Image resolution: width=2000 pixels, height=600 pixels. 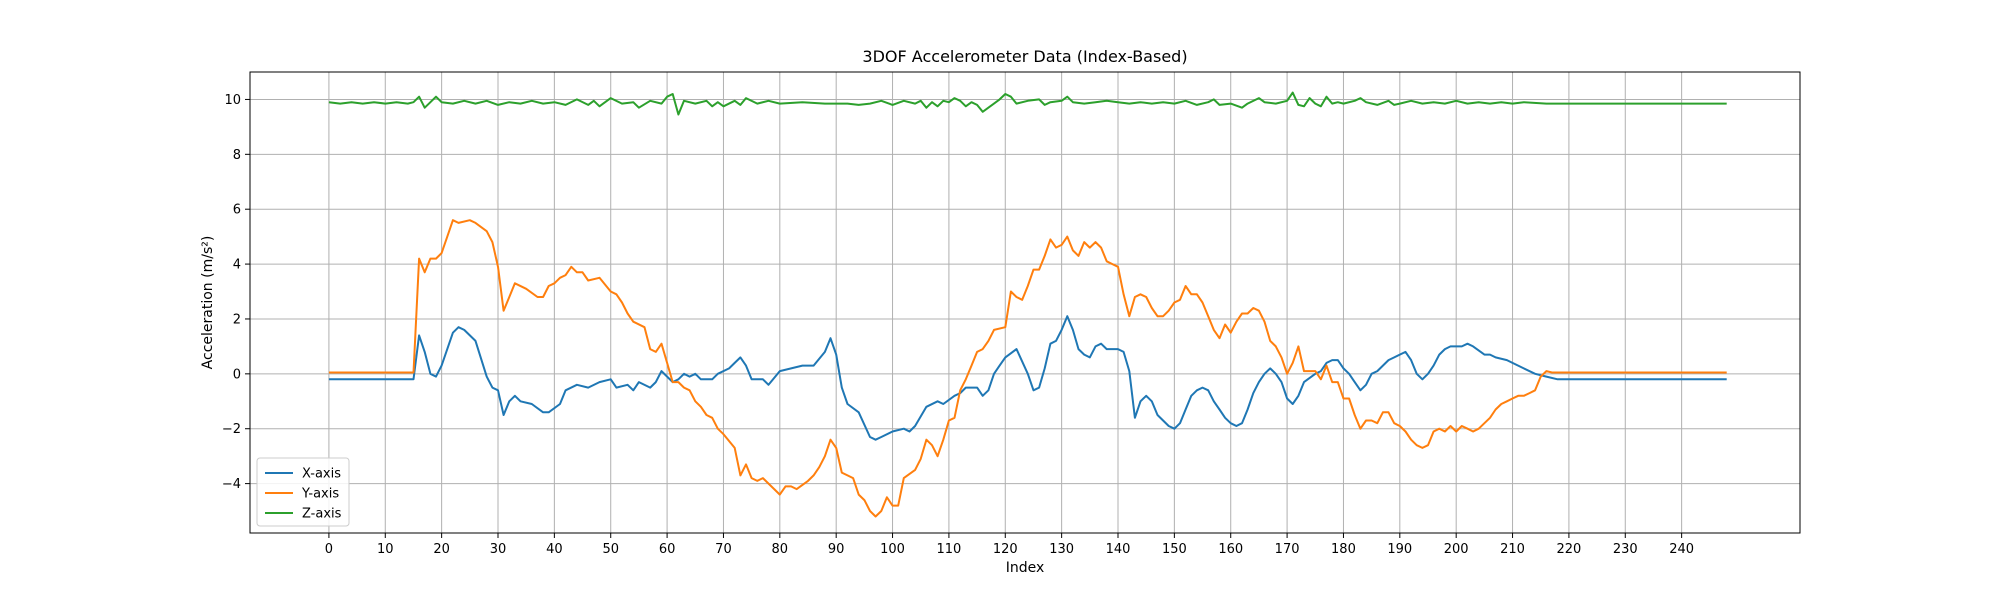 I want to click on x-tick-label: 40, so click(x=554, y=549).